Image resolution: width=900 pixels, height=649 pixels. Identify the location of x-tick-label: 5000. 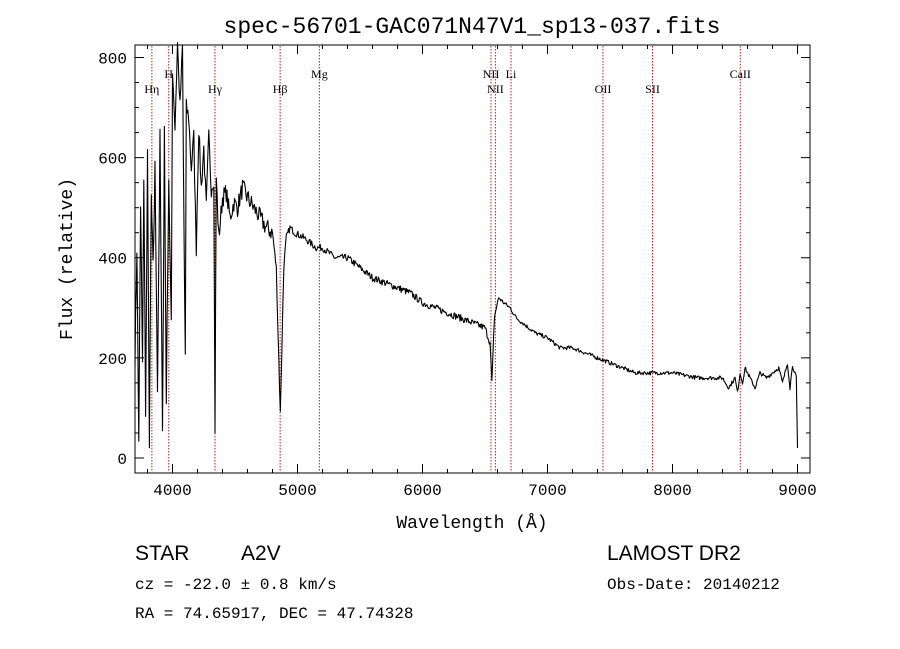
(297, 491).